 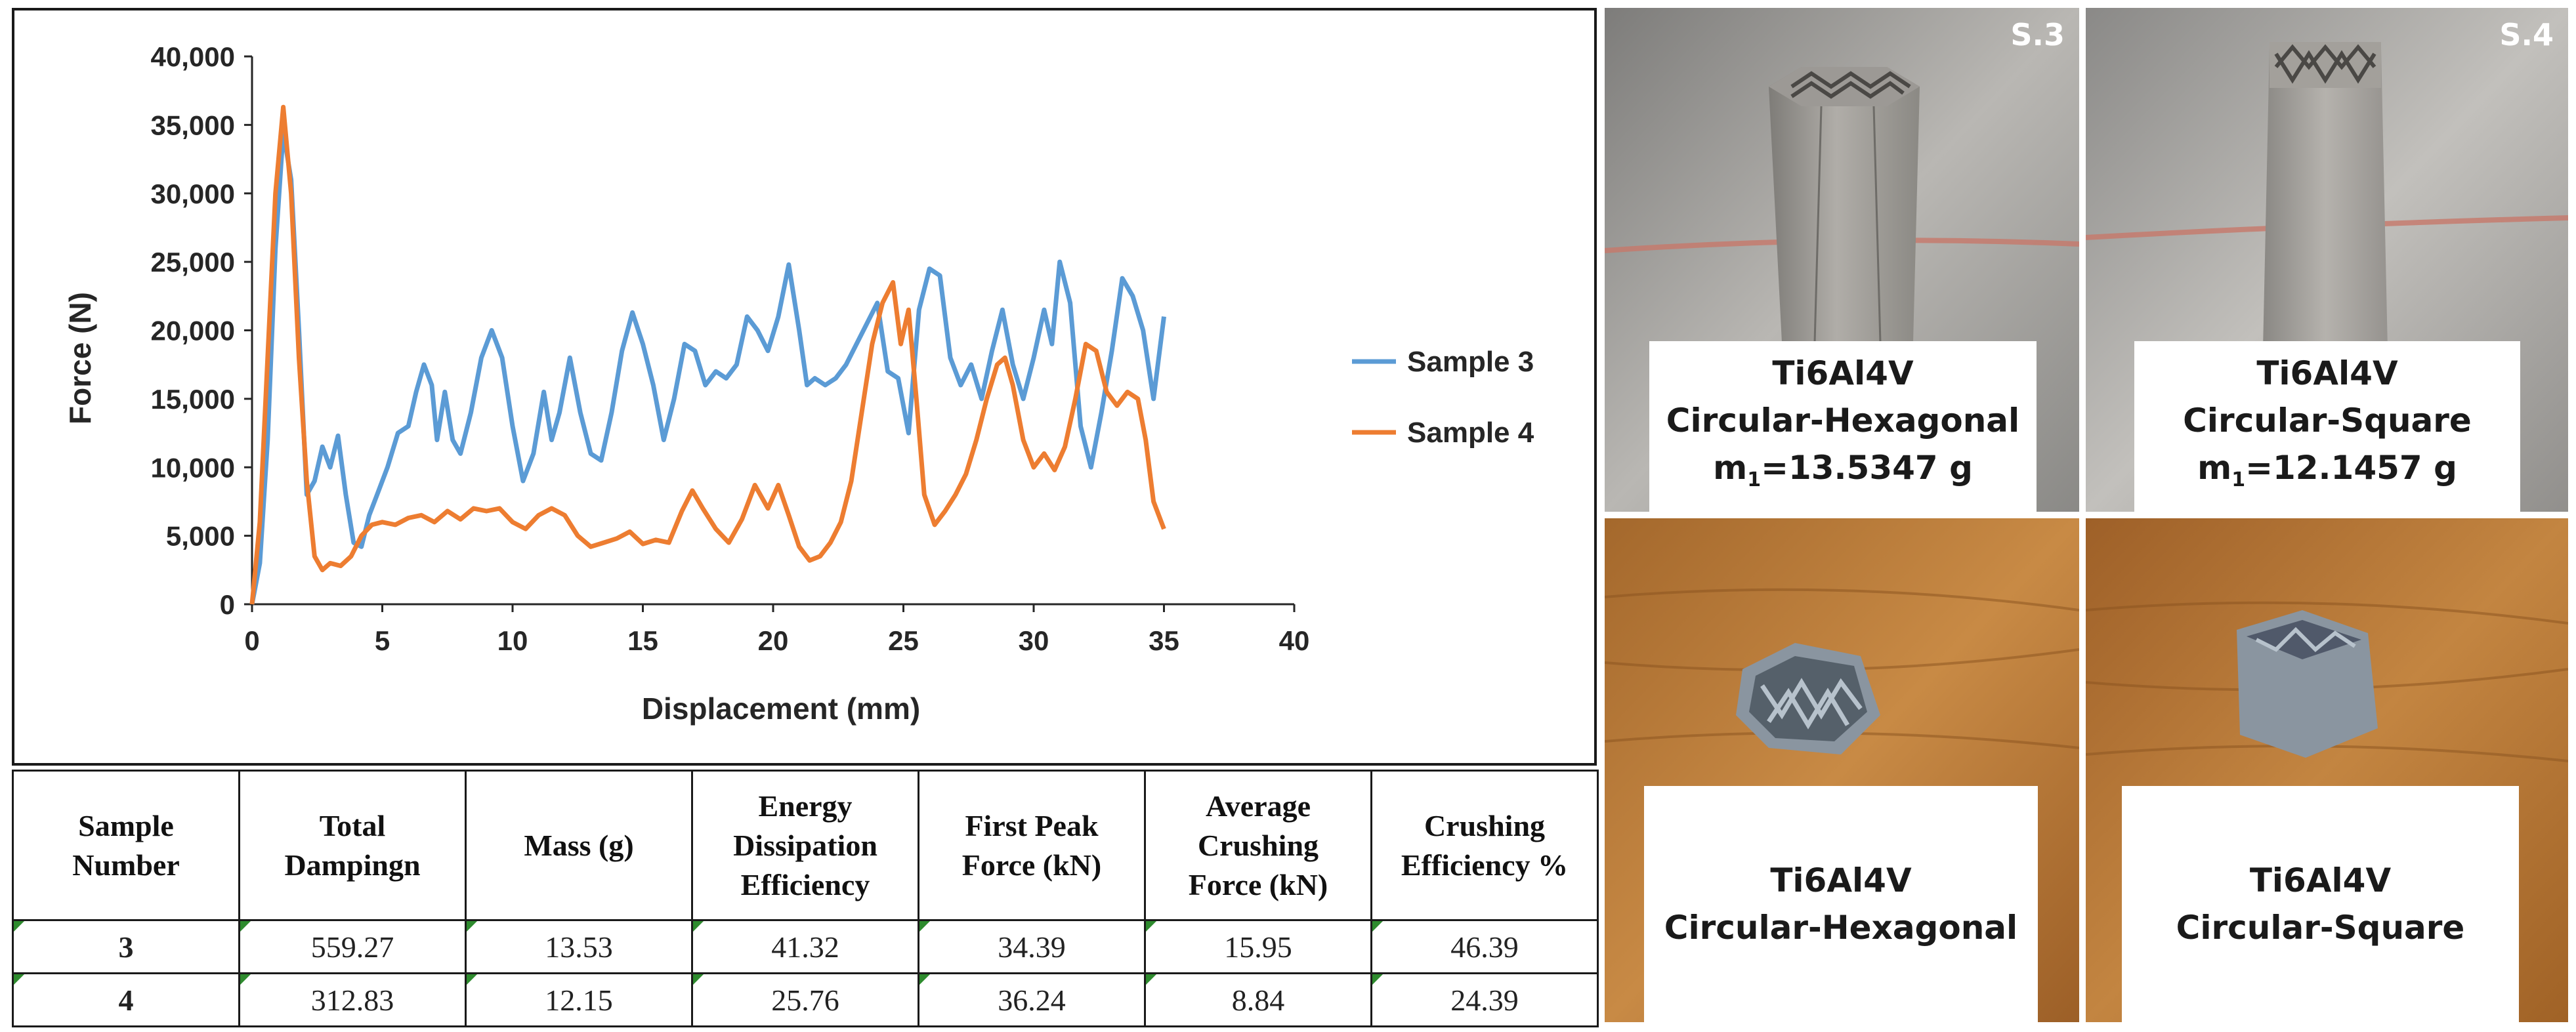 I want to click on x-tick-label: 20, so click(x=773, y=640).